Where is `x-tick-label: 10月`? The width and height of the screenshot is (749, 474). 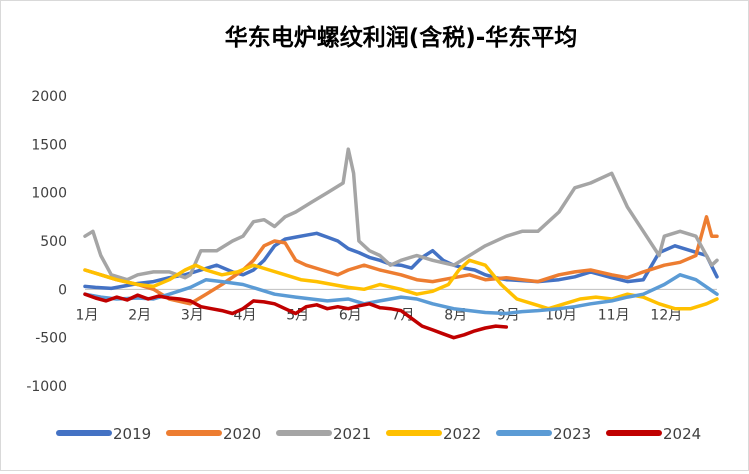
x-tick-label: 10月 is located at coordinates (561, 315).